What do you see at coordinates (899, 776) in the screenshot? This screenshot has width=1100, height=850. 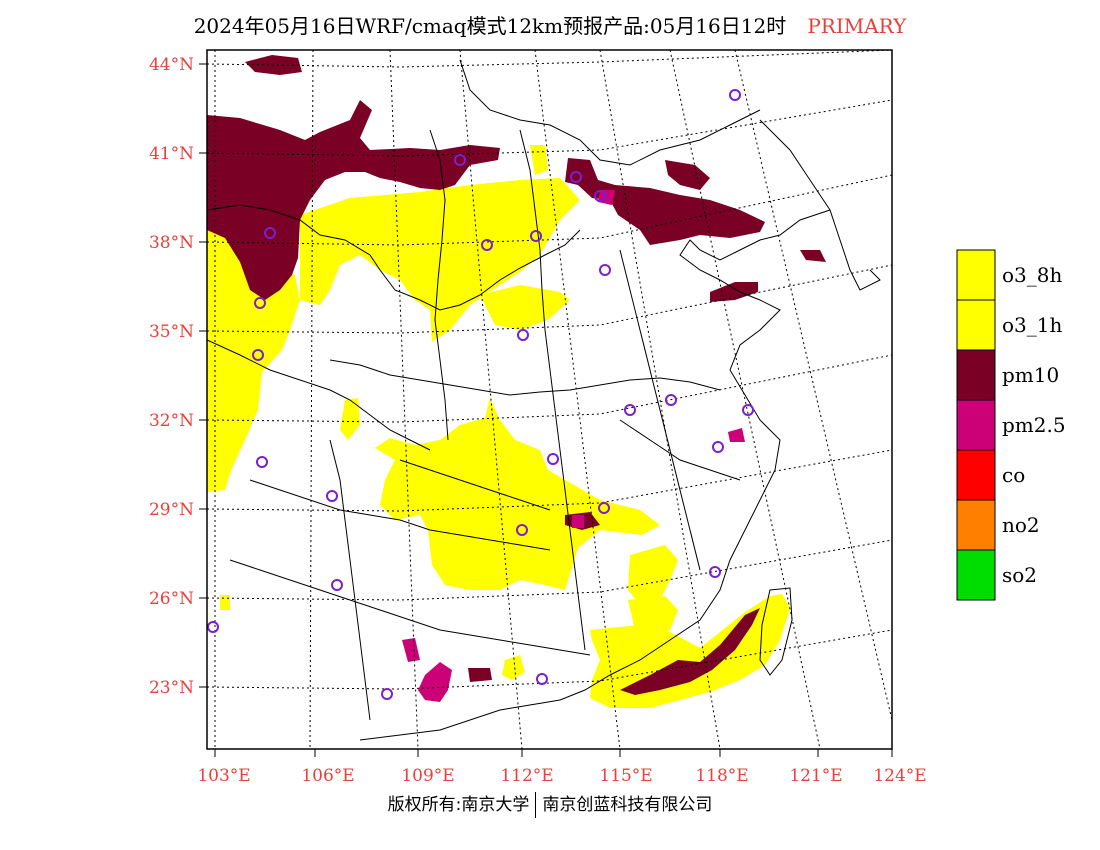 I see `lon-label: 124°E` at bounding box center [899, 776].